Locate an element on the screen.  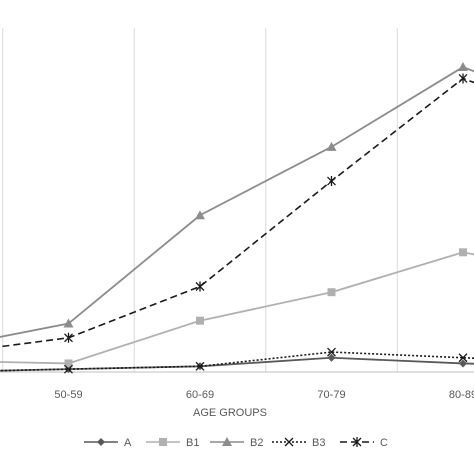
x-tick-label: 50-59 is located at coordinates (68, 395).